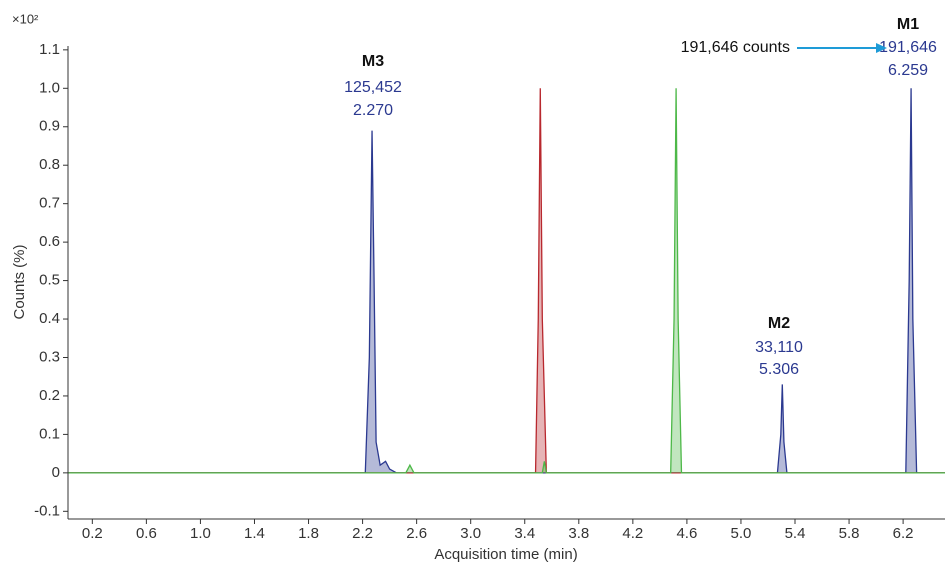 The image size is (945, 566). Describe the element at coordinates (25, 18) in the screenshot. I see `y-multiplier: ×10²` at that location.